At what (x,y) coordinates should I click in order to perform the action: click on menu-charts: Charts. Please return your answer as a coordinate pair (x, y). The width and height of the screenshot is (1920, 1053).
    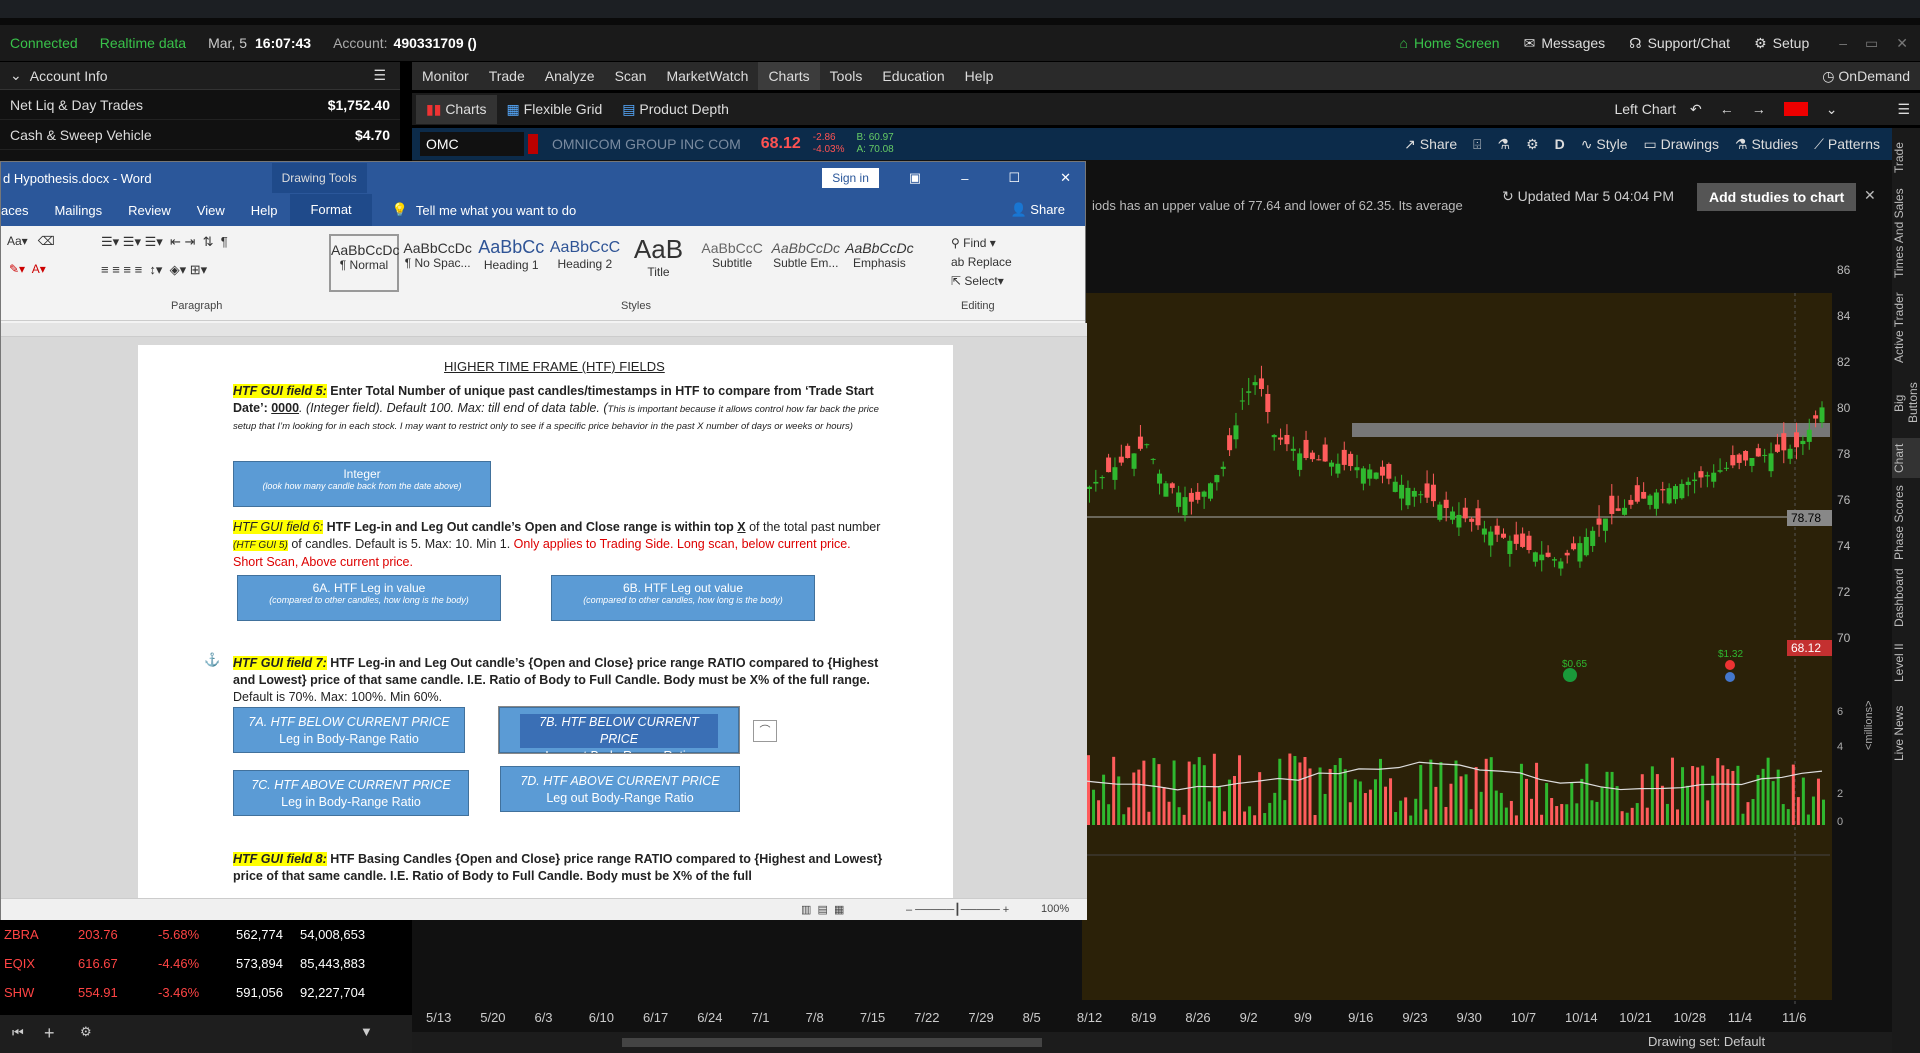
    Looking at the image, I should click on (789, 76).